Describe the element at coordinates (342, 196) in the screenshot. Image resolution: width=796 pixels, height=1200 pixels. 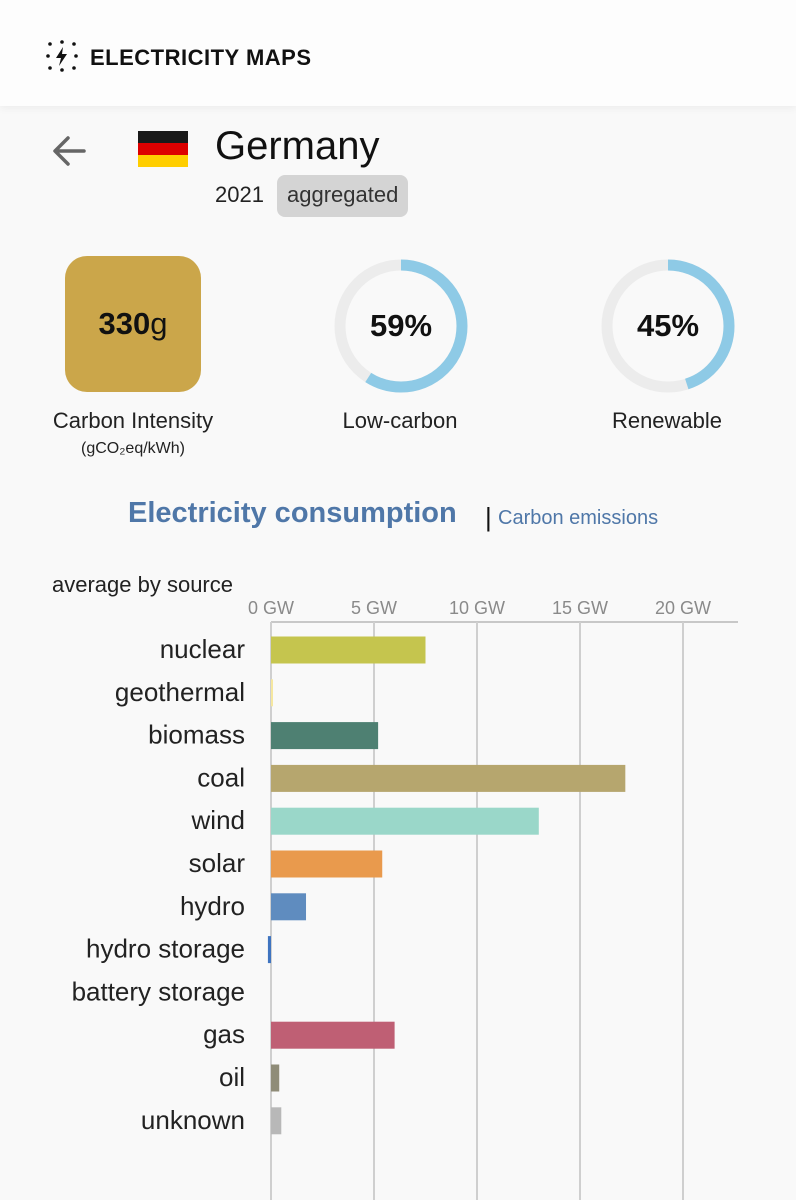
I see `aggregated-badge: aggregated` at that location.